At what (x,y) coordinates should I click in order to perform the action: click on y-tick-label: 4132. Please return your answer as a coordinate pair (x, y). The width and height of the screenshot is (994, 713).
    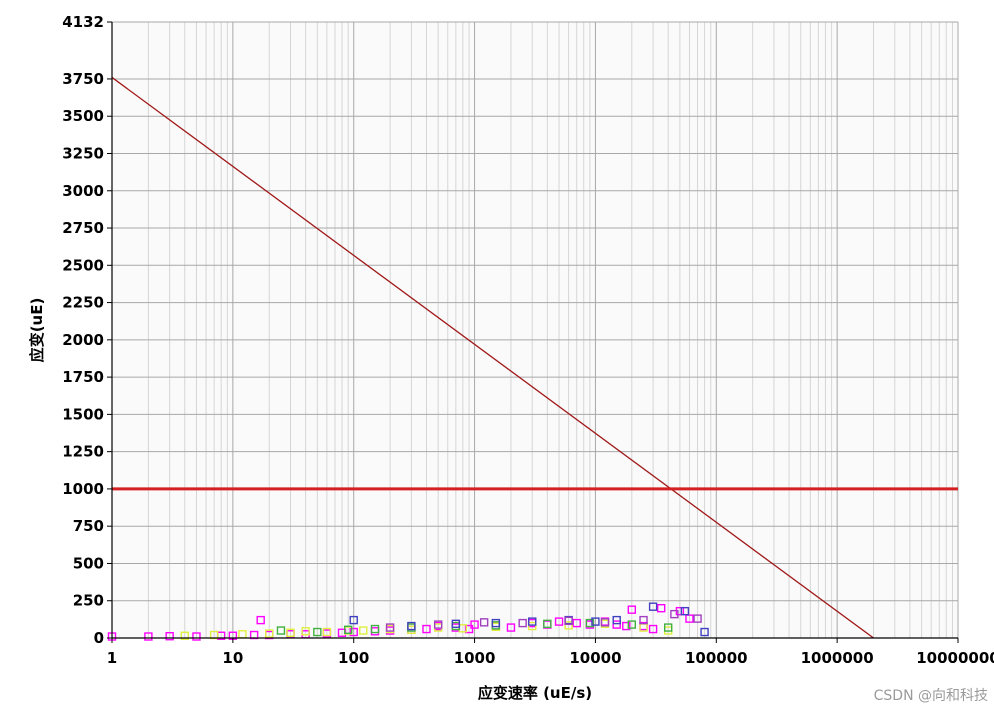
    Looking at the image, I should click on (83, 22).